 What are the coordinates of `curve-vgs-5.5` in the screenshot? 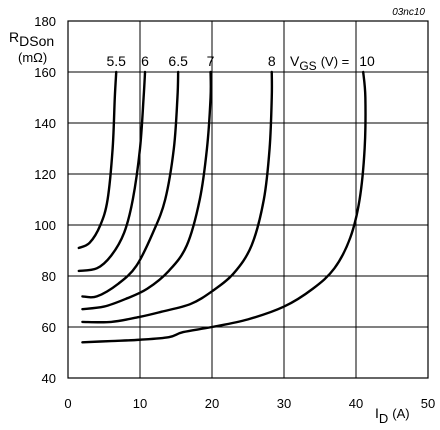 It's located at (97, 160).